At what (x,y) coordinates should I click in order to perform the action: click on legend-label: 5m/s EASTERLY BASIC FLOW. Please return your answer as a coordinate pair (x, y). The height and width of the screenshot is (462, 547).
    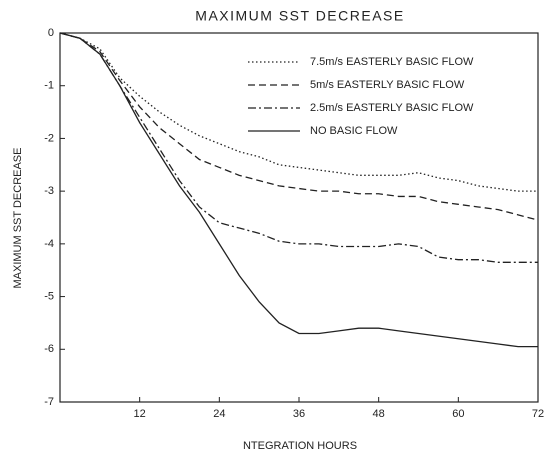
    Looking at the image, I should click on (387, 85).